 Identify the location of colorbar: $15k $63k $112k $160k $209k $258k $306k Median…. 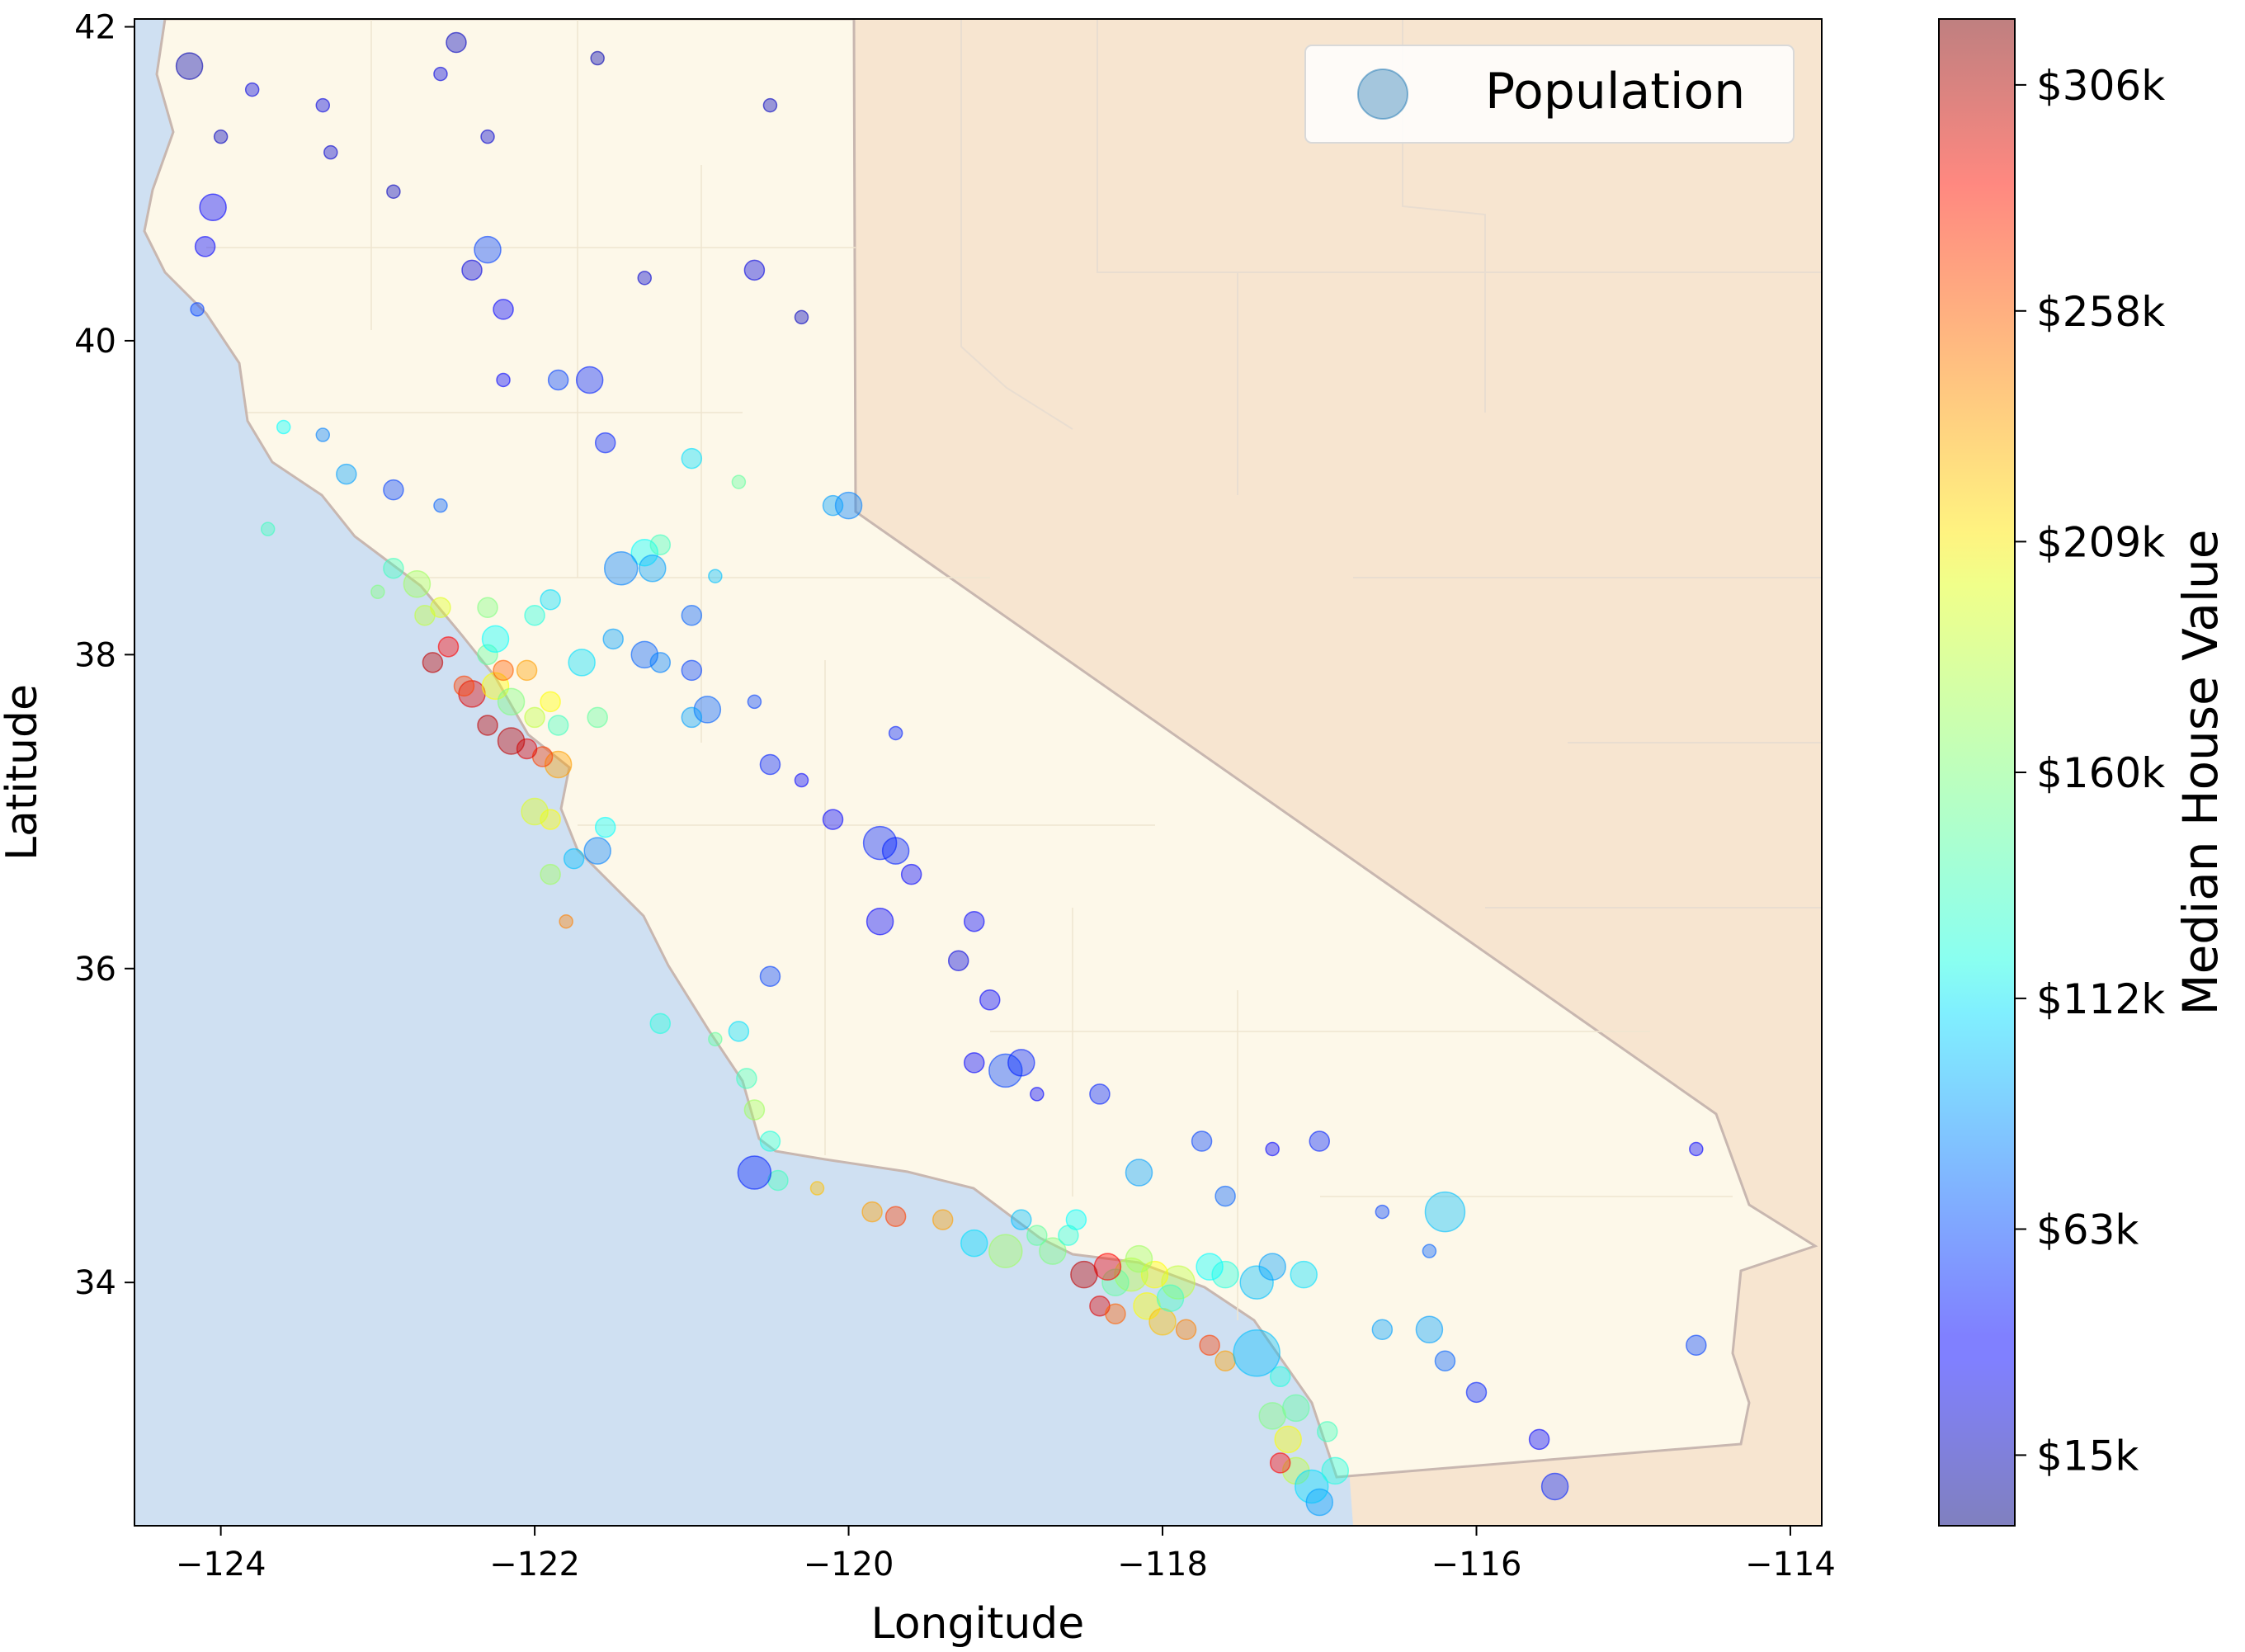
(2083, 773).